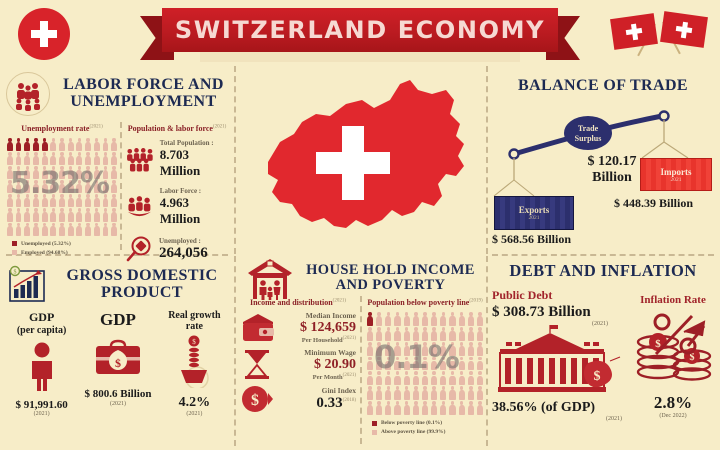 This screenshot has width=720, height=450. Describe the element at coordinates (684, 29) in the screenshot. I see `swiss-flag-right-icon` at that location.